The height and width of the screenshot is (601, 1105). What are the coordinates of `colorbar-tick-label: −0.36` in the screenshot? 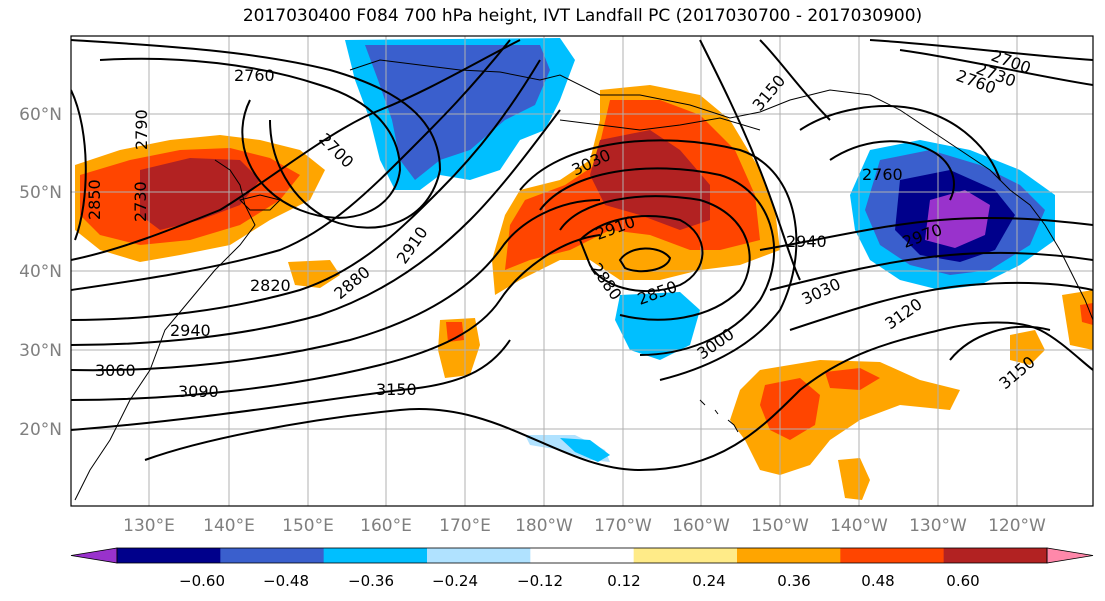 It's located at (371, 581).